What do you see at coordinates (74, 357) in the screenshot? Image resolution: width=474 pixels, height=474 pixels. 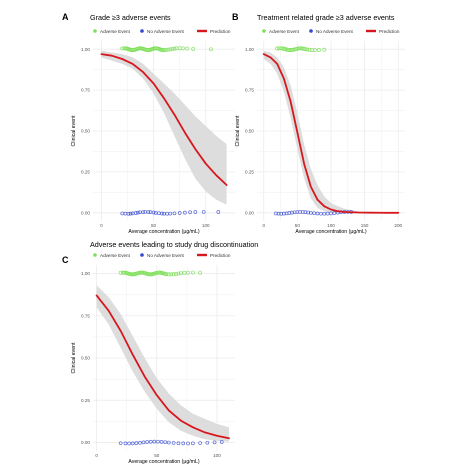 I see `y-axis-label: Clinical event` at bounding box center [74, 357].